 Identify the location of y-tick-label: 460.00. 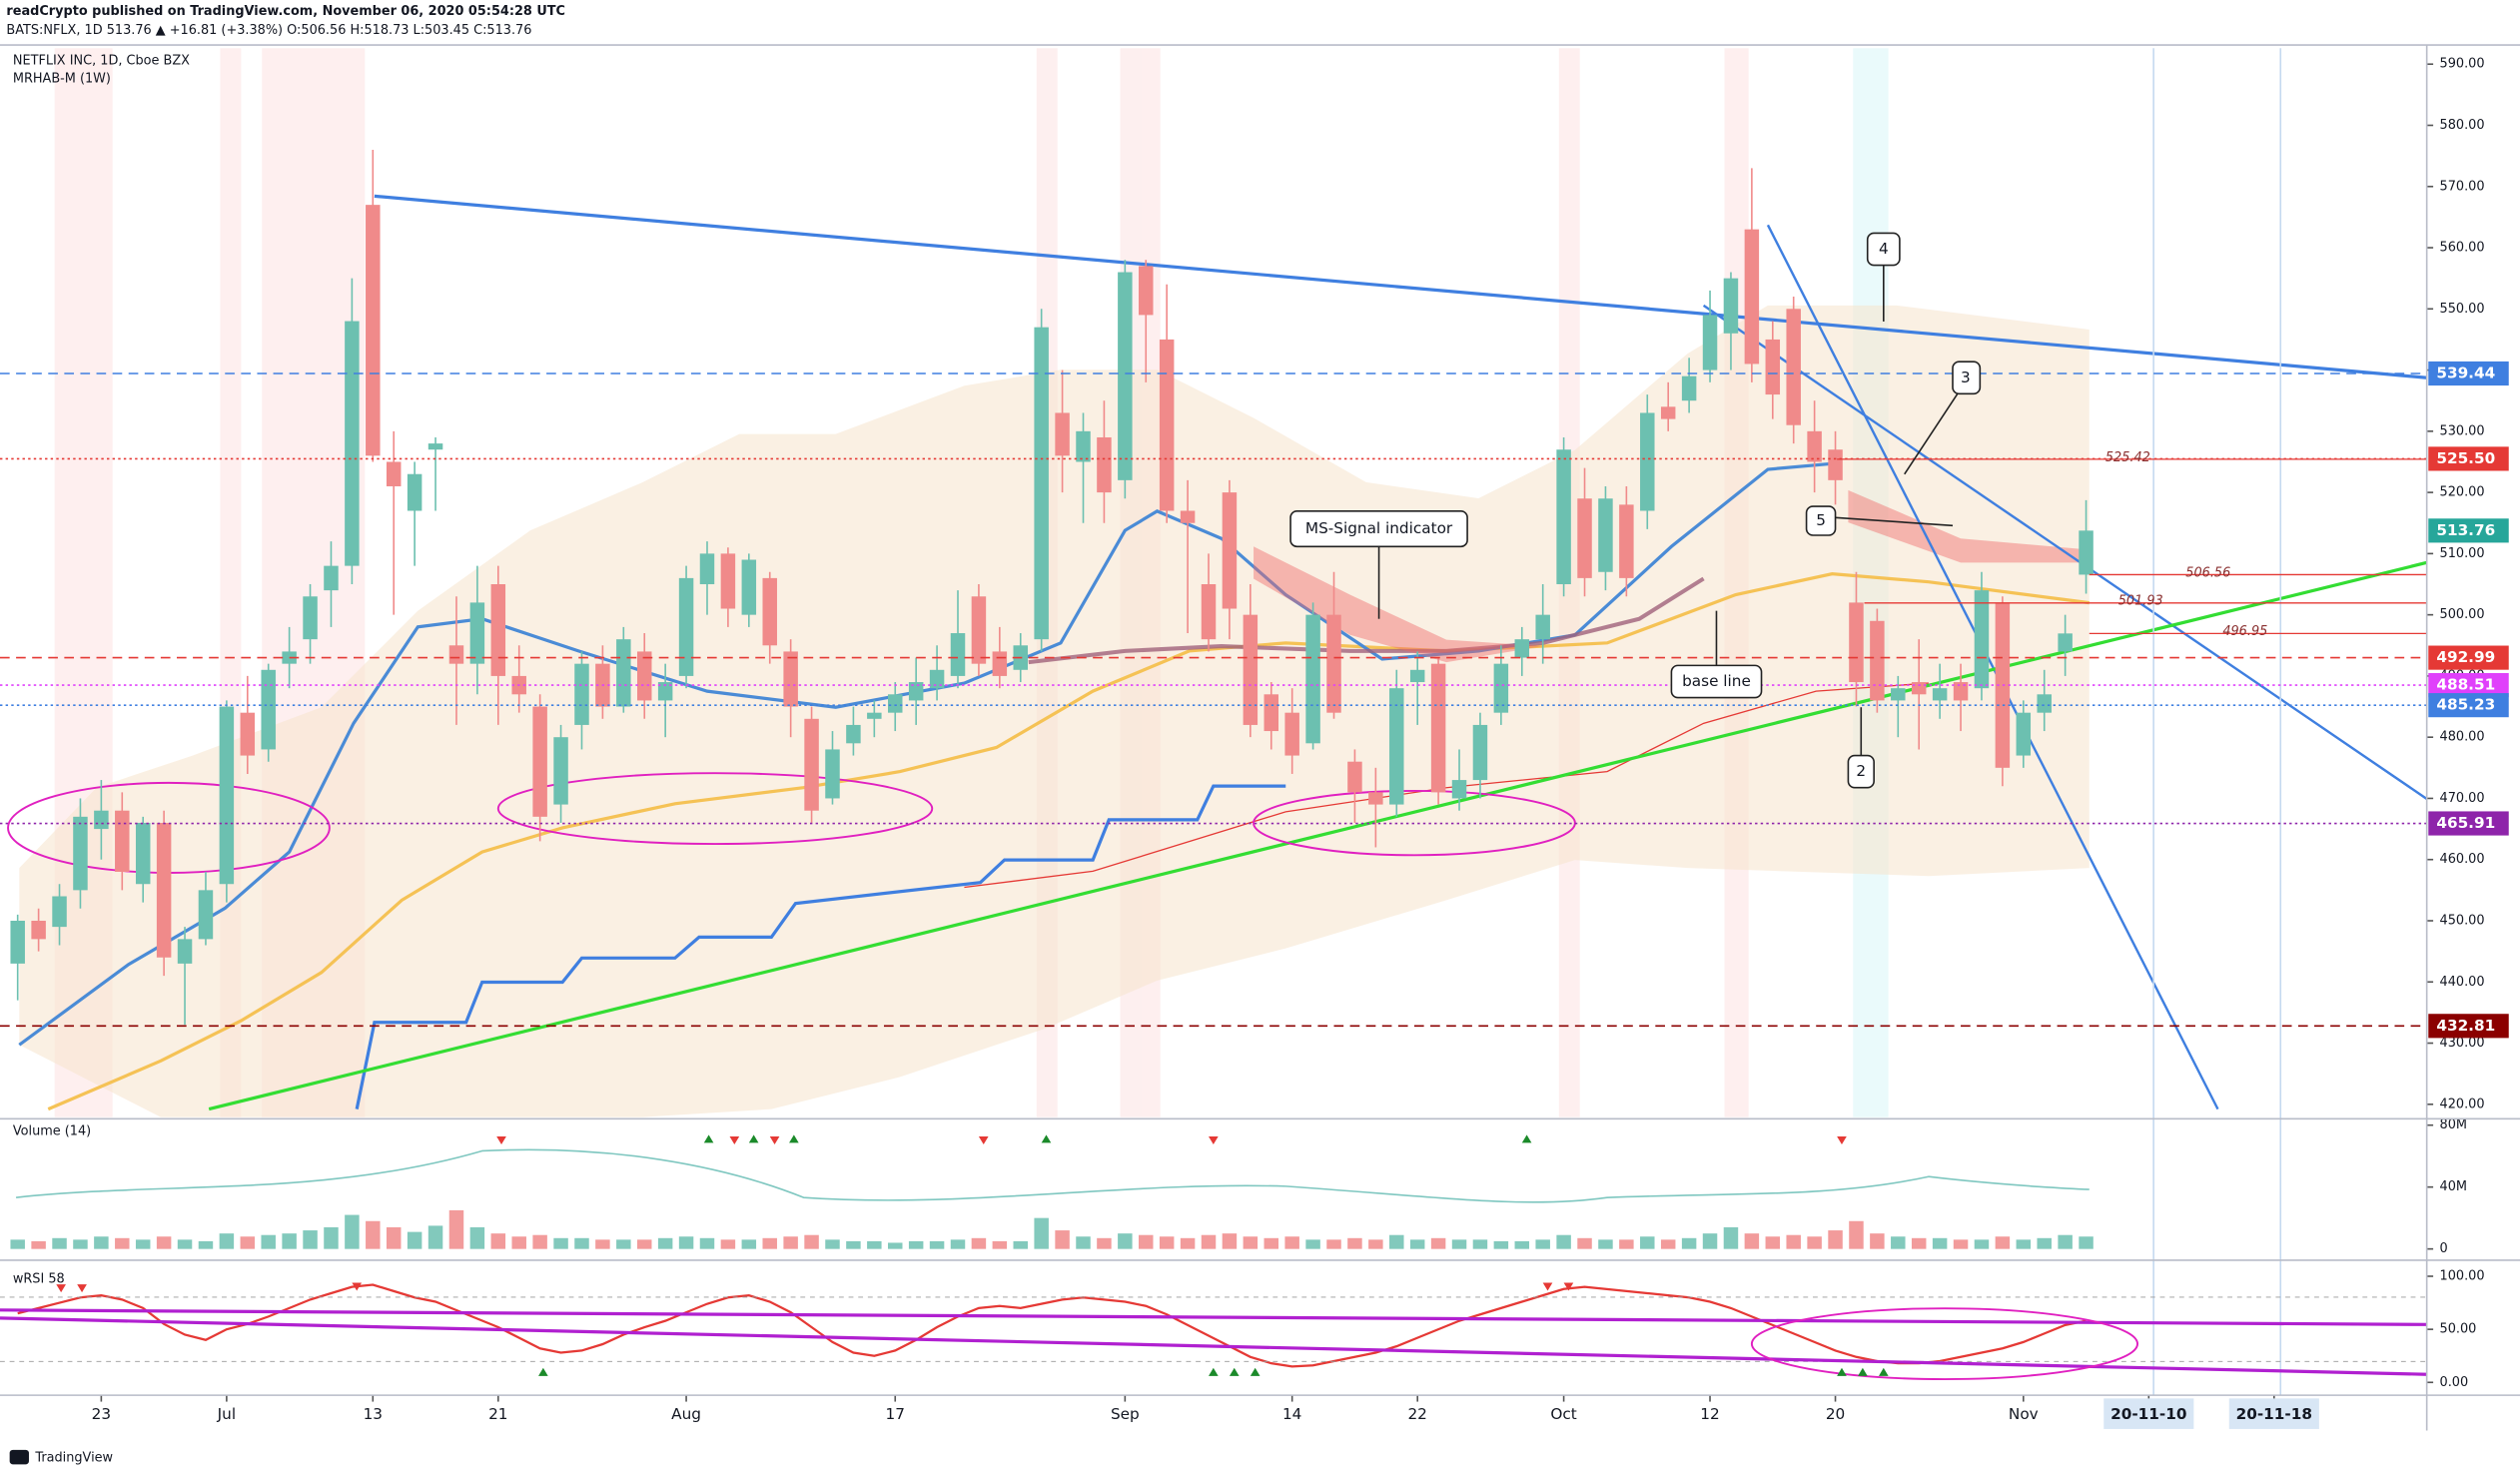
(2462, 860).